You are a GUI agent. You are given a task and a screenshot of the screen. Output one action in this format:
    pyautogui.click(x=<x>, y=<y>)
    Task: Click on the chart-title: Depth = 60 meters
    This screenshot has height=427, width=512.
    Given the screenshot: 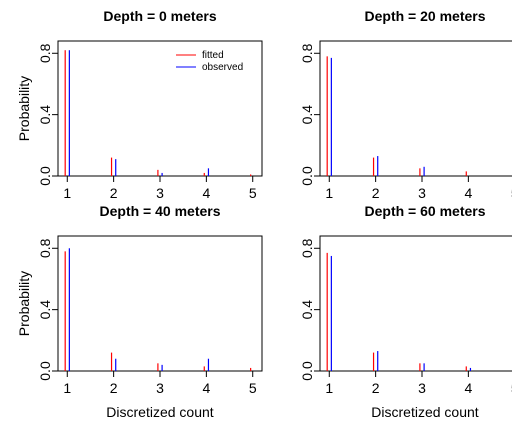 What is the action you would take?
    pyautogui.click(x=425, y=211)
    